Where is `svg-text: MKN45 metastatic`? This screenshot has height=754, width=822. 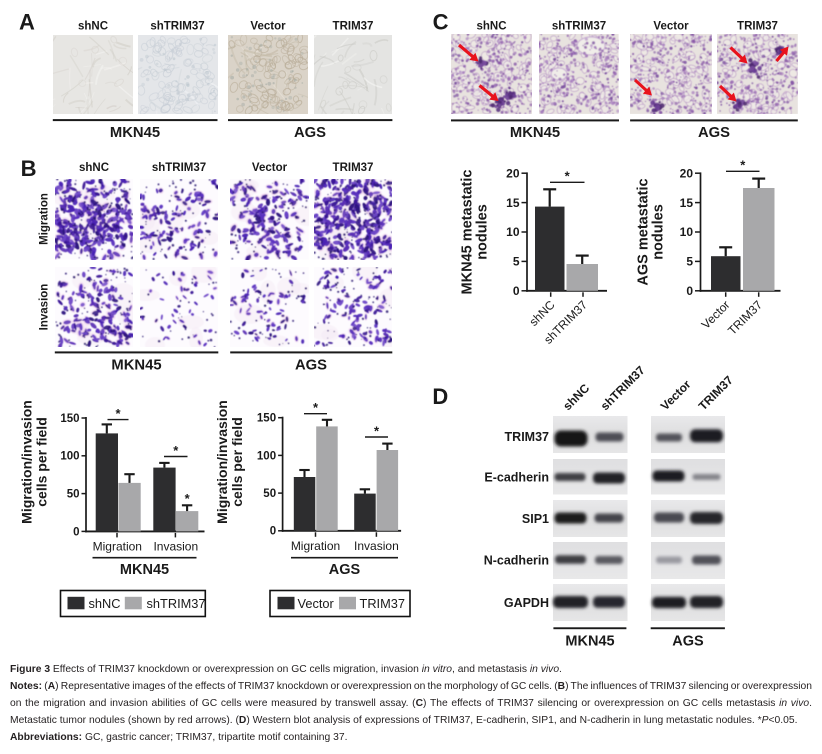 svg-text: MKN45 metastatic is located at coordinates (468, 232).